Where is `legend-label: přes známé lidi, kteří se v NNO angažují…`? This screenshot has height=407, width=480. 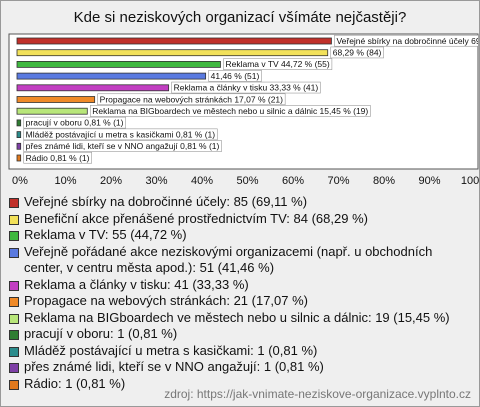
legend-label: přes známé lidi, kteří se v NNO angažují… is located at coordinates (174, 366).